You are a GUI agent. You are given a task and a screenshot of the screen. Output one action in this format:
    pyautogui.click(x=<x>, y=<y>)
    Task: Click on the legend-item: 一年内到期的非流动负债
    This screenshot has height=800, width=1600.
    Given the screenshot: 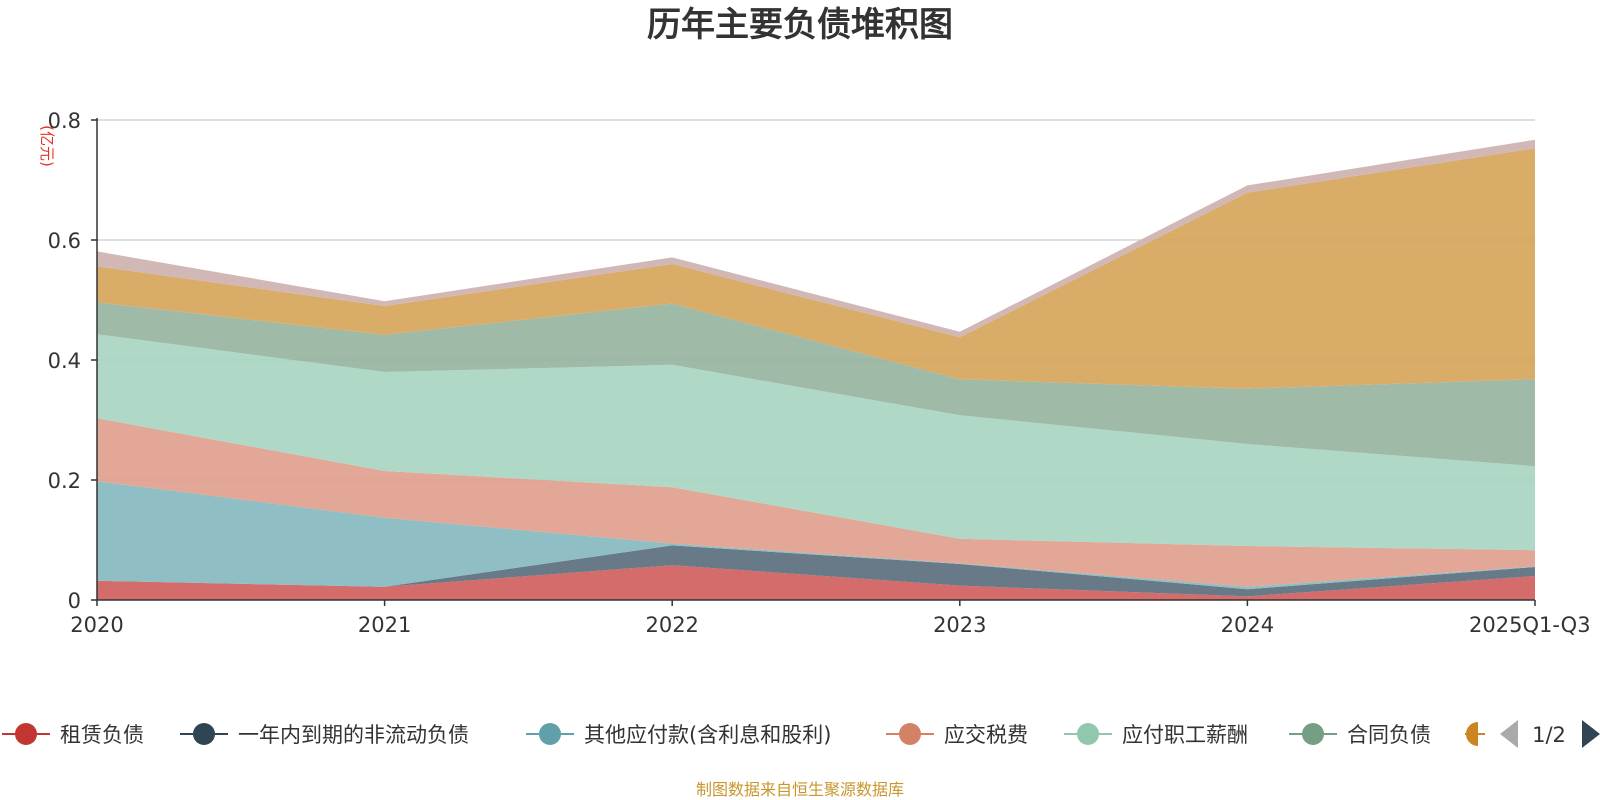 What is the action you would take?
    pyautogui.click(x=324, y=735)
    